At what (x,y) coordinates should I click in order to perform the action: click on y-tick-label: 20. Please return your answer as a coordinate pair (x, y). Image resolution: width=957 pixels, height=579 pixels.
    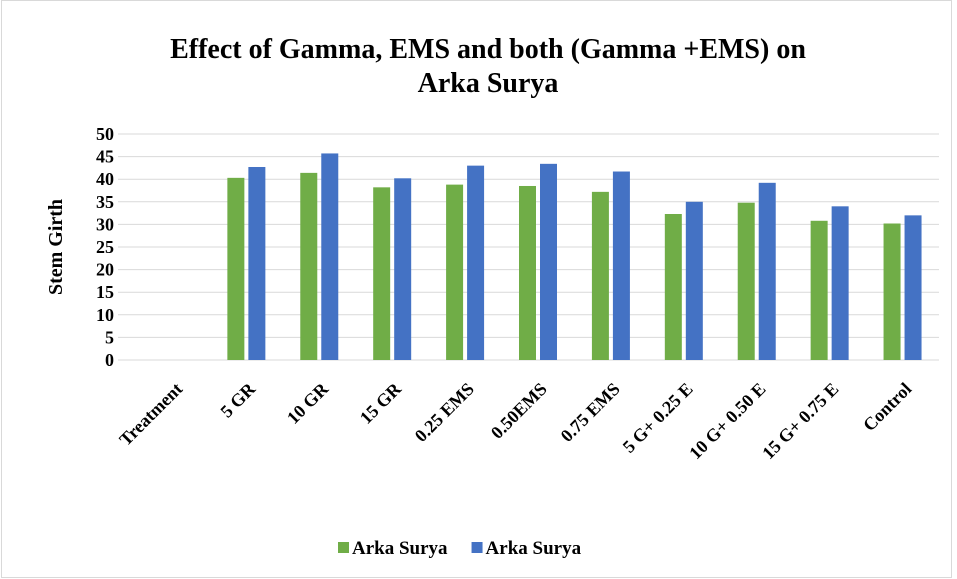
    Looking at the image, I should click on (105, 270).